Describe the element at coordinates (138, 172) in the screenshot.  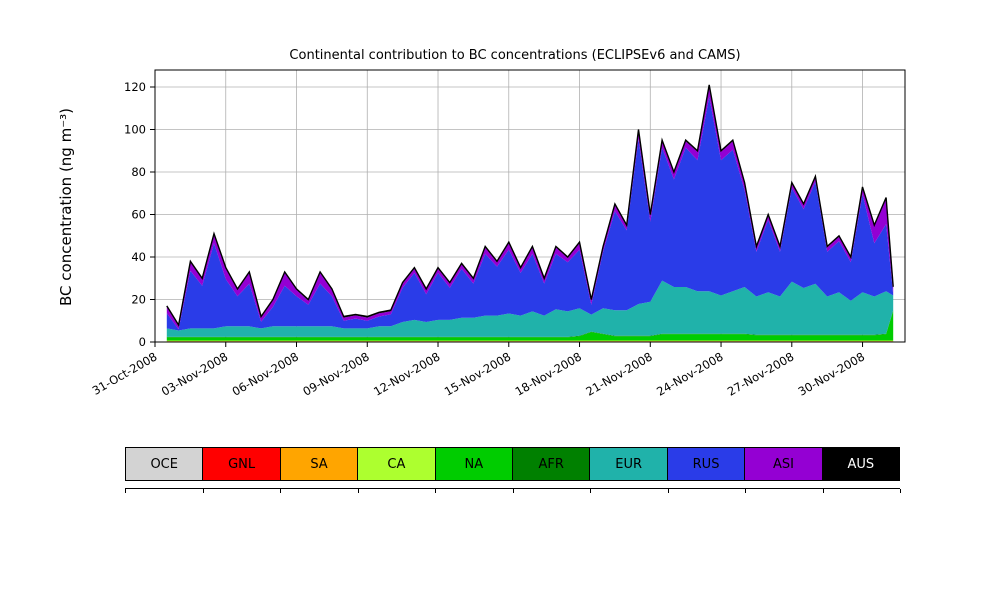
I see `y-tick-label: 80` at that location.